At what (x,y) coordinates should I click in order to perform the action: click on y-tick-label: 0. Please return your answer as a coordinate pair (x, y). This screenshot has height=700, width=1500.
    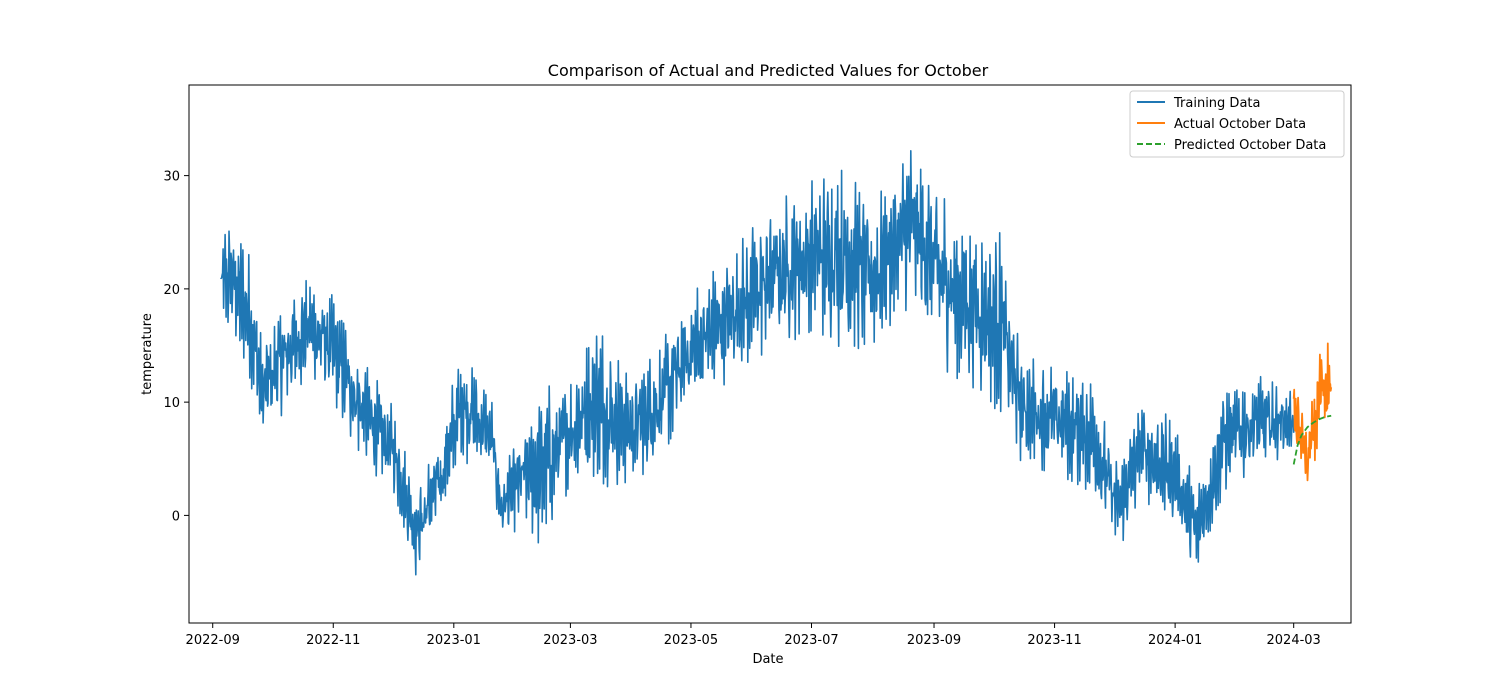
    Looking at the image, I should click on (176, 516).